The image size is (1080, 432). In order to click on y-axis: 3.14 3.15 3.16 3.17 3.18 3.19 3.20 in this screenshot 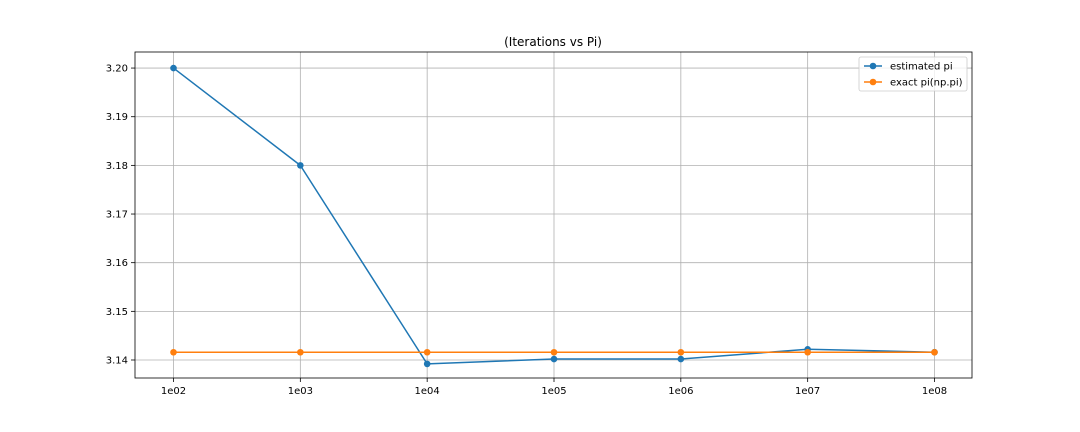, I will do `click(120, 215)`.